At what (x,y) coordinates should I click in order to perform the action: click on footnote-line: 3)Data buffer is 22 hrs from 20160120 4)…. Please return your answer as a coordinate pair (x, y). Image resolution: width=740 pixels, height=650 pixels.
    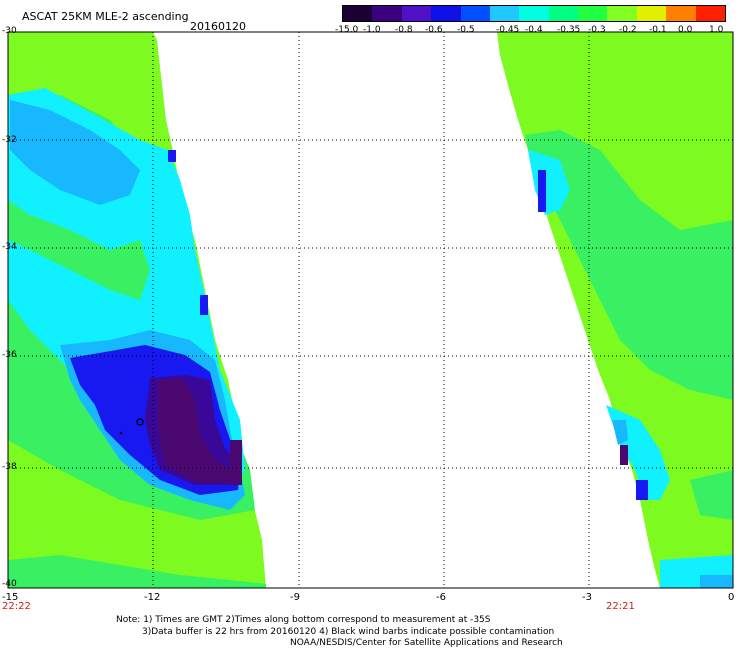
    Looking at the image, I should click on (348, 631).